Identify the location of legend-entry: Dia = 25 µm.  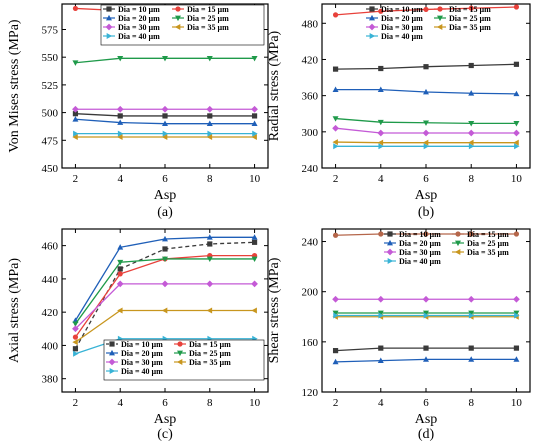
(200, 18).